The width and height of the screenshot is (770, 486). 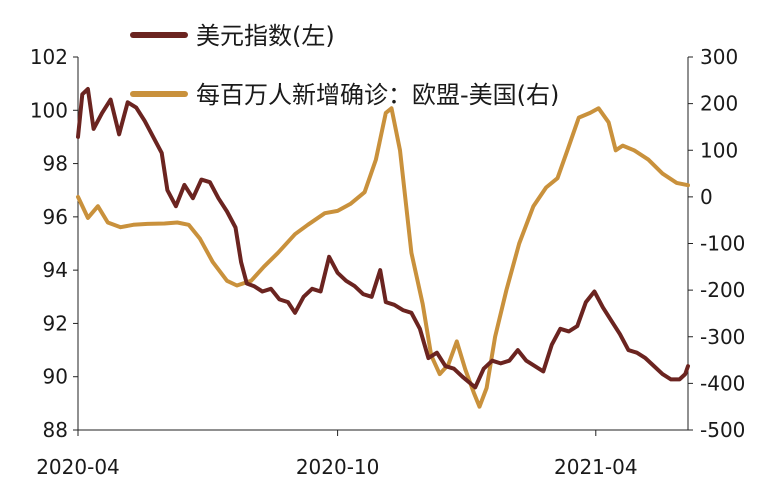 I want to click on left-tick-label: 102, so click(x=49, y=57).